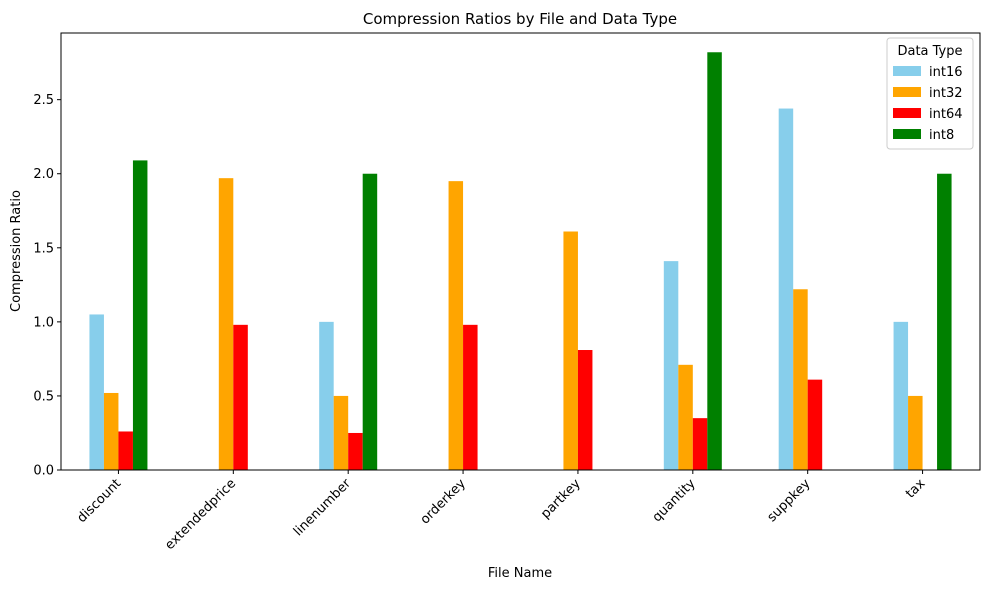 Image resolution: width=989 pixels, height=590 pixels. Describe the element at coordinates (929, 51) in the screenshot. I see `legend-title: Data Type` at that location.